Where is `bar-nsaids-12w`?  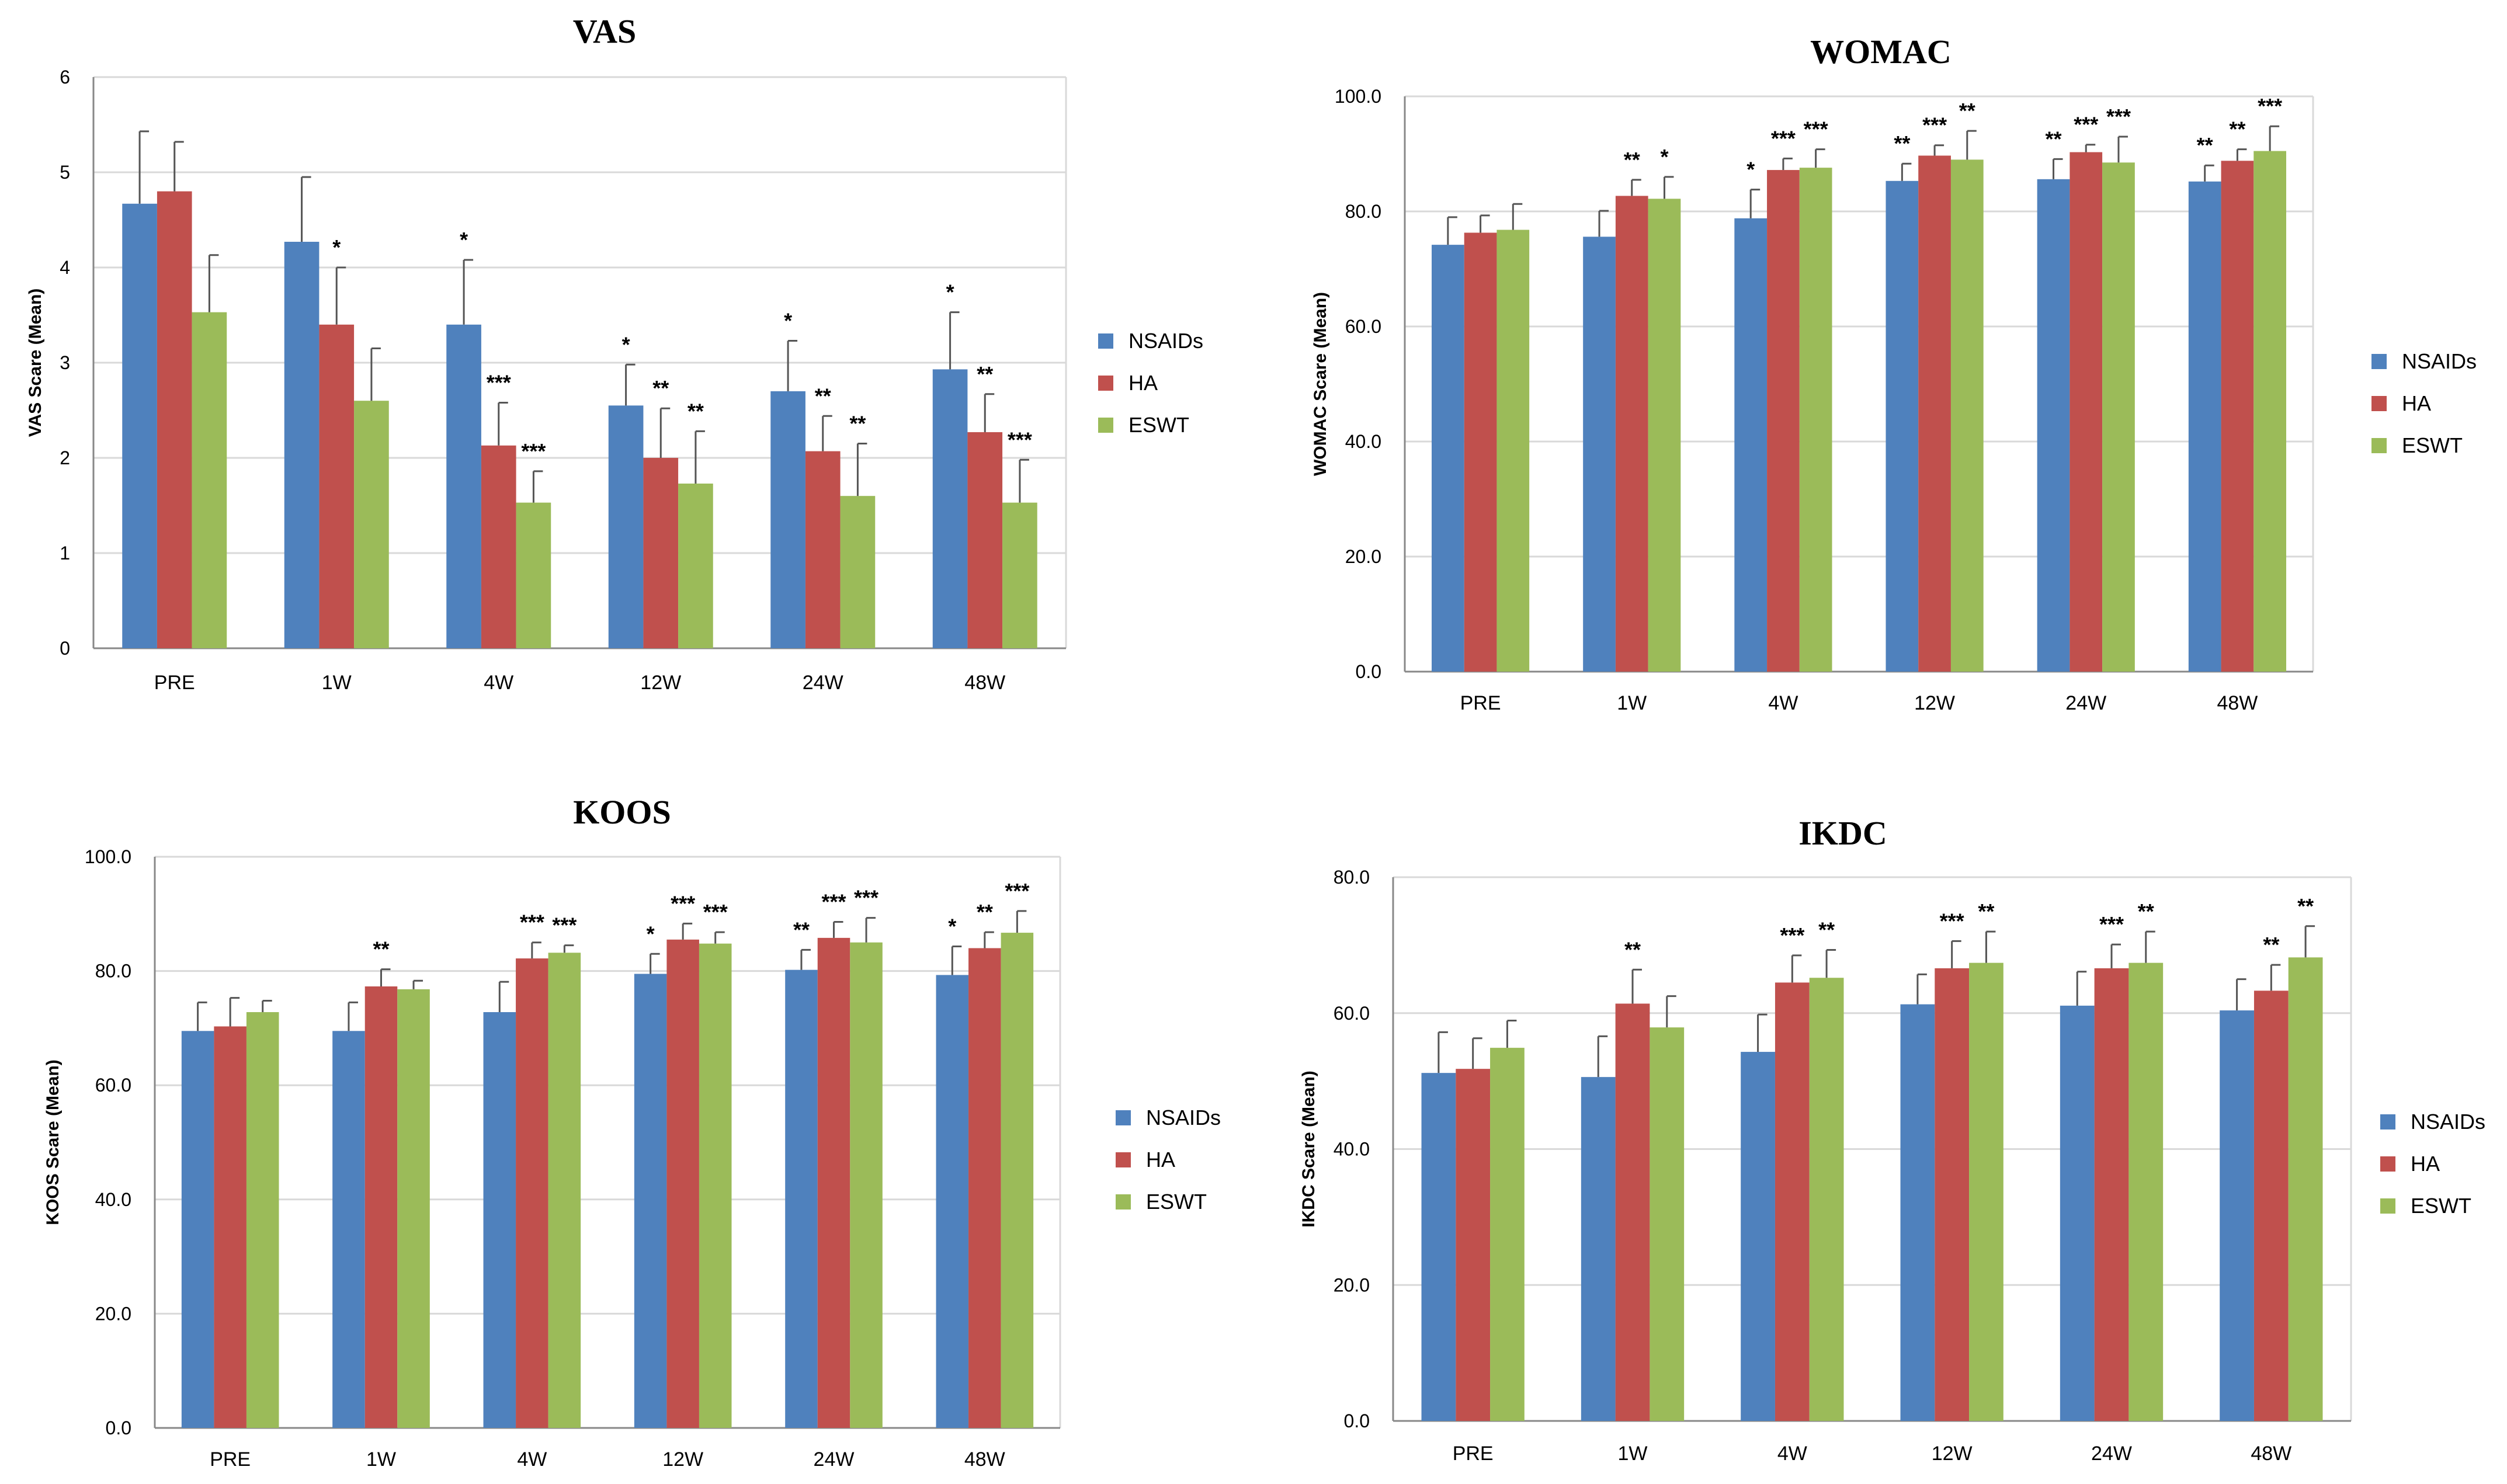 bar-nsaids-12w is located at coordinates (1903, 426).